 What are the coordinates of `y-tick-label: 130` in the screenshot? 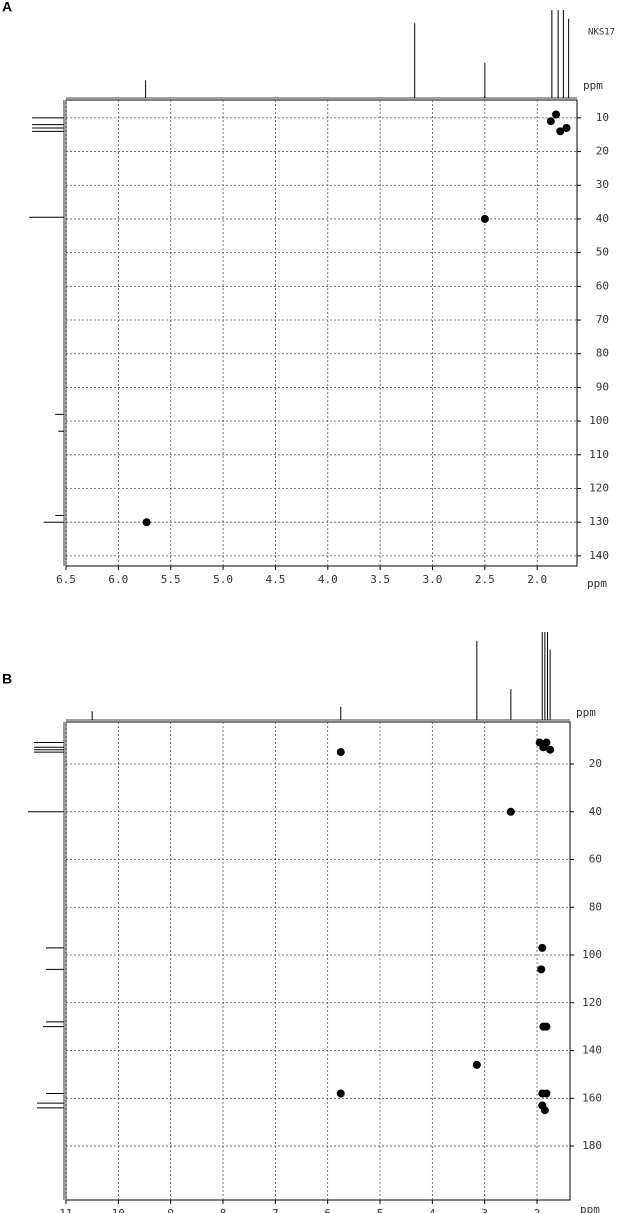 It's located at (599, 521).